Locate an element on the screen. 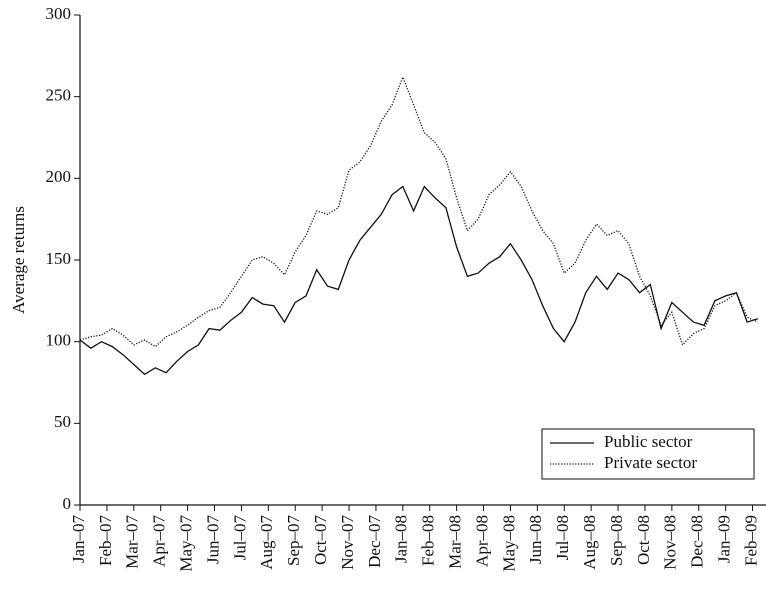 This screenshot has width=766, height=591. x-tick-label: Aug–07 is located at coordinates (266, 542).